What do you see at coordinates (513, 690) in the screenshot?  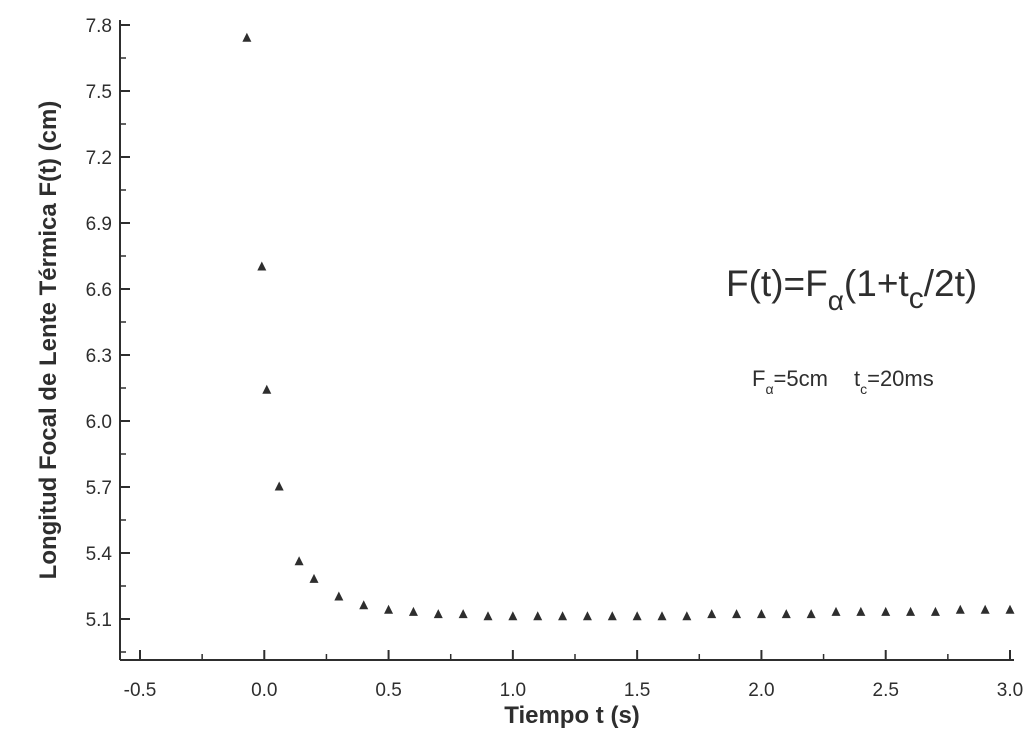 I see `x-tick-label: 1.0` at bounding box center [513, 690].